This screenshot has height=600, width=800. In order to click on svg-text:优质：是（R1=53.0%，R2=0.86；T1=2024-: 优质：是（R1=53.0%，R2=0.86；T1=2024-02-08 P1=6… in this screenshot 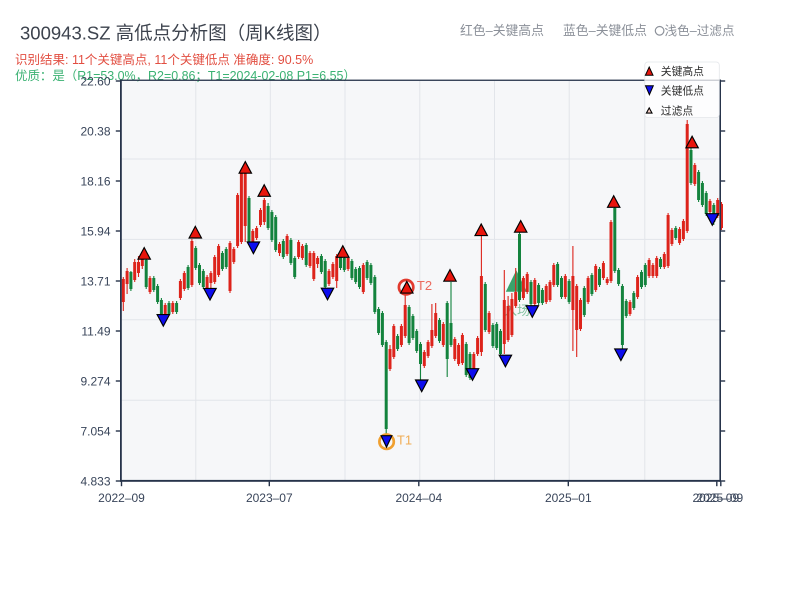, I will do `click(185, 76)`.